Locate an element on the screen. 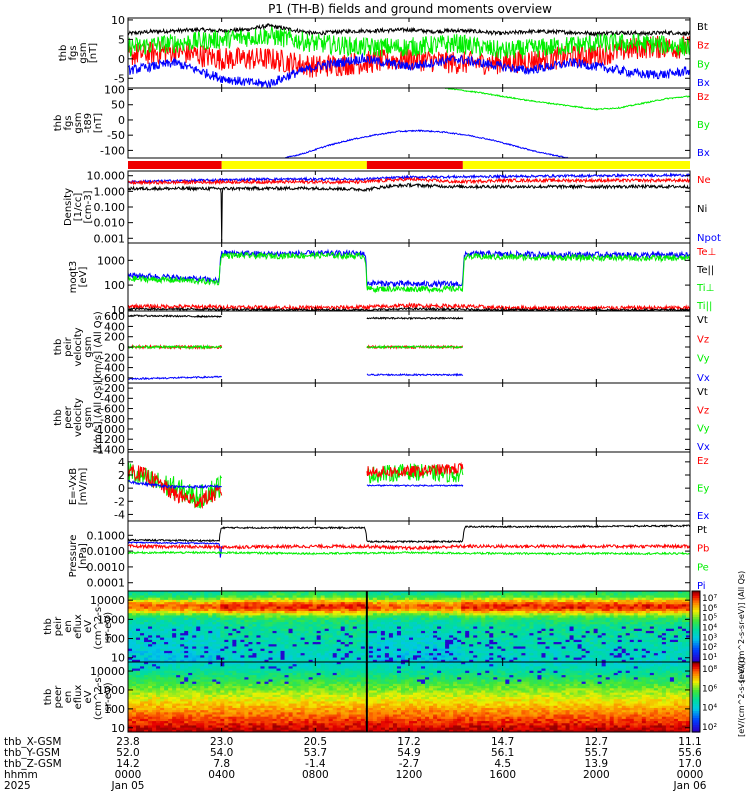 The height and width of the screenshot is (800, 750). y-axis-label-line: gsm is located at coordinates (88, 417).